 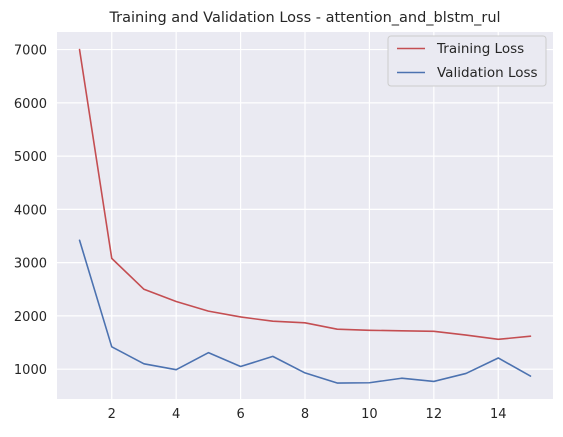 What do you see at coordinates (498, 414) in the screenshot?
I see `x-tick-label: 14` at bounding box center [498, 414].